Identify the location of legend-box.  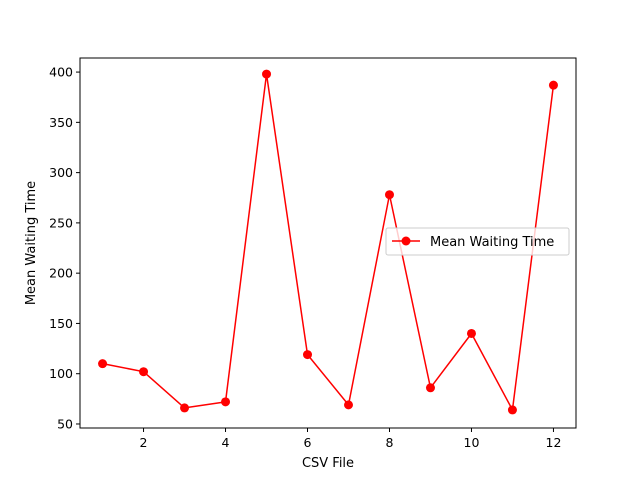
(477, 241).